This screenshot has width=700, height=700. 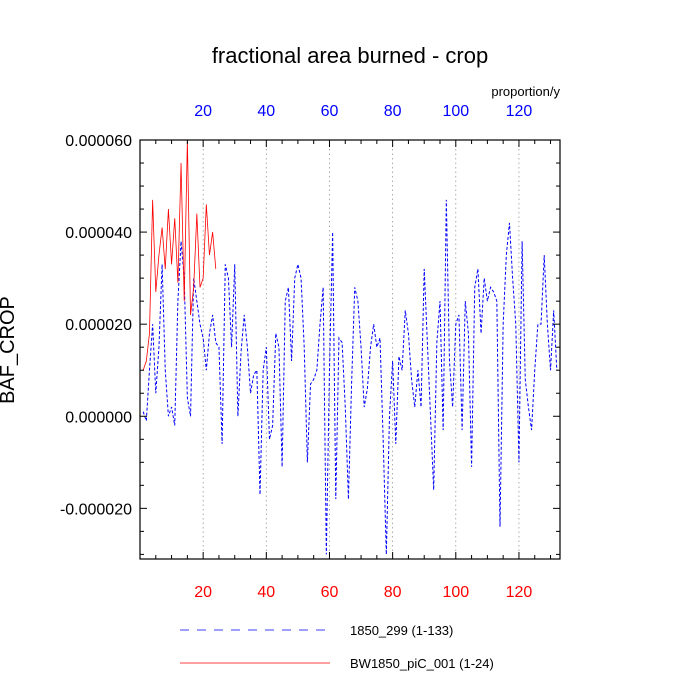 I want to click on x-tick-label-bottom: 60, so click(x=330, y=592).